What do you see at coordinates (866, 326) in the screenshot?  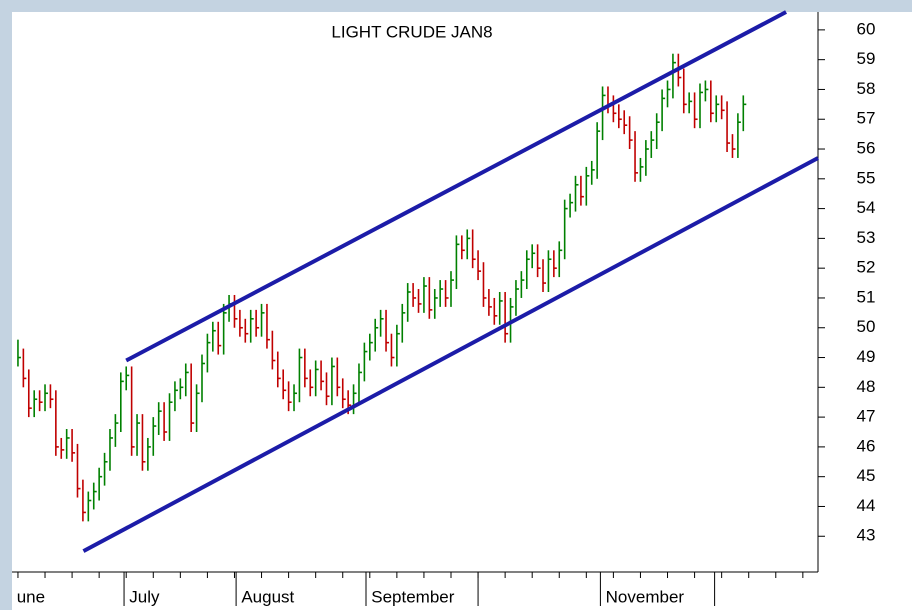 I see `y-tick-label: 50` at bounding box center [866, 326].